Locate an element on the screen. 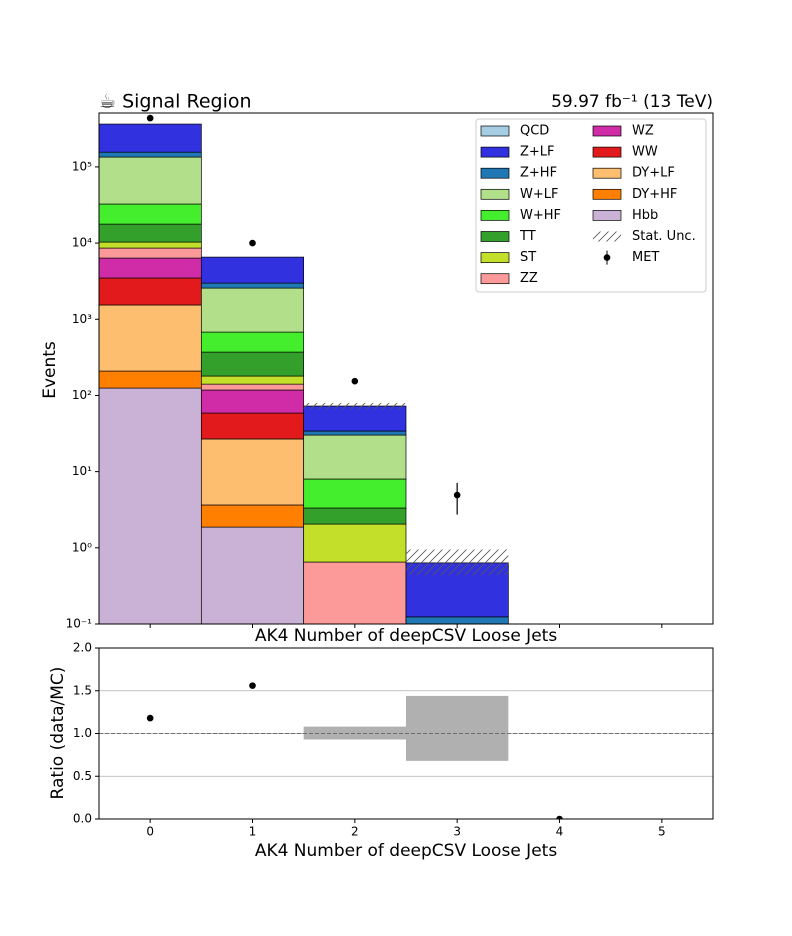  y-tick-label: 10³ is located at coordinates (82, 319).